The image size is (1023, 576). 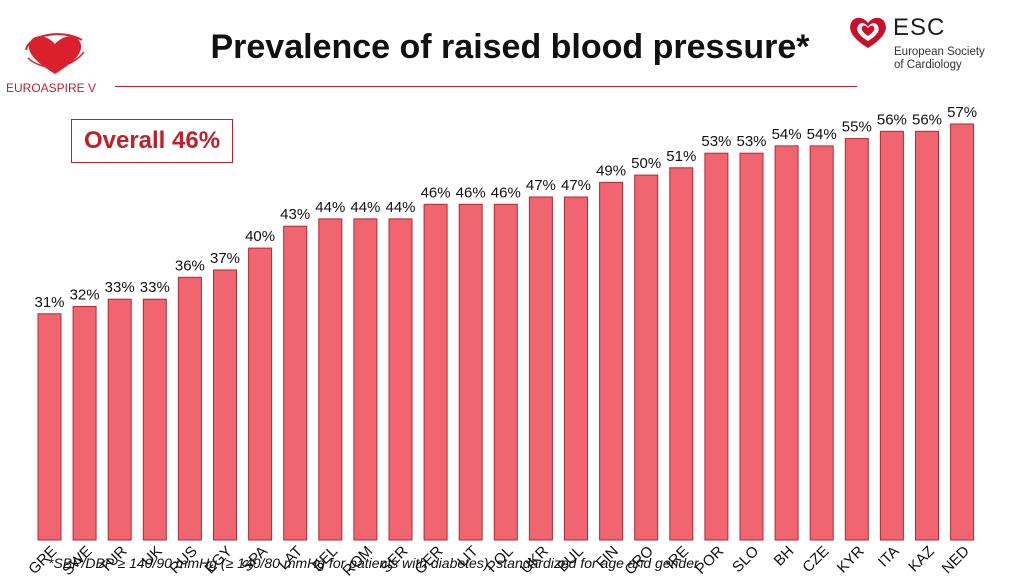 What do you see at coordinates (119, 419) in the screenshot?
I see `bar-tur` at bounding box center [119, 419].